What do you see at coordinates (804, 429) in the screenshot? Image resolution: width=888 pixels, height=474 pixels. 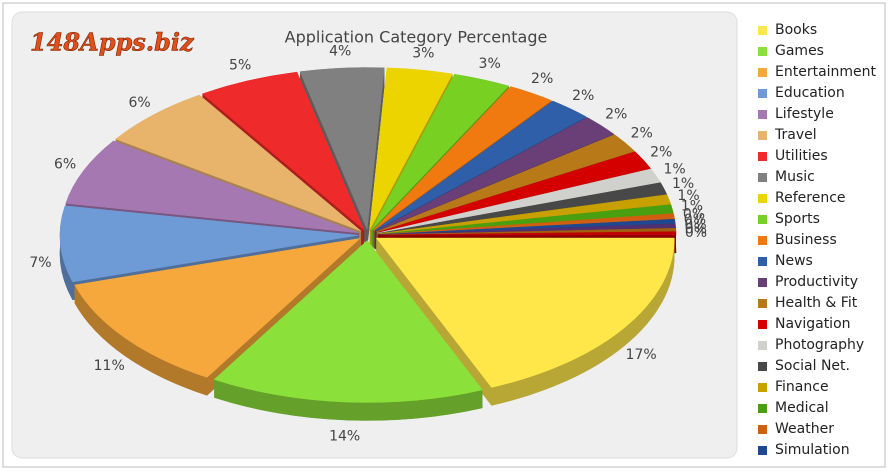 I see `legend-label: Weather` at bounding box center [804, 429].